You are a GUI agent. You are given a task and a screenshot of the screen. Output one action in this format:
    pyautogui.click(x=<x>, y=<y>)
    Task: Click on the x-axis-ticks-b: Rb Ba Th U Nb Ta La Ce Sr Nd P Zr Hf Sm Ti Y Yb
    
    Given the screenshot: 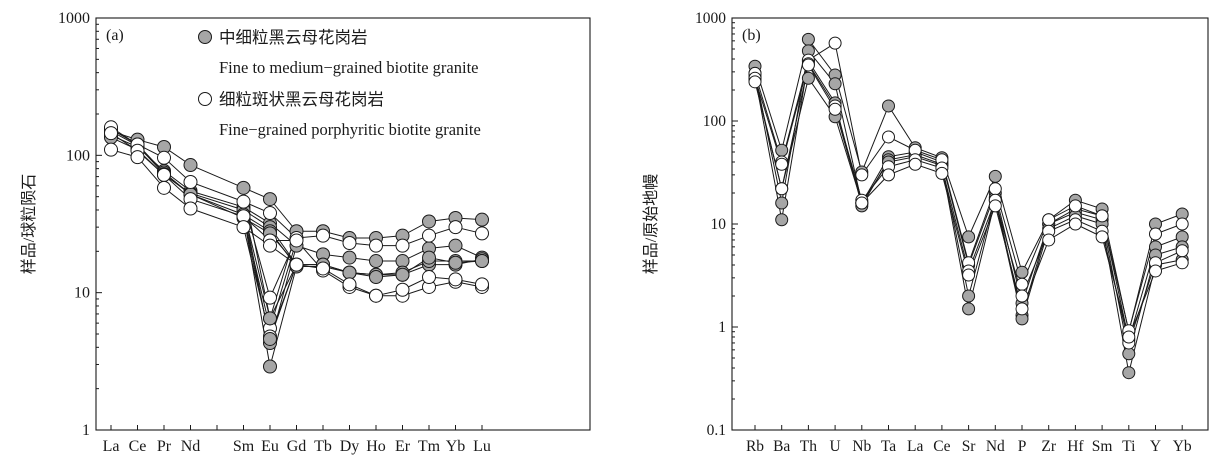 What is the action you would take?
    pyautogui.click(x=969, y=440)
    